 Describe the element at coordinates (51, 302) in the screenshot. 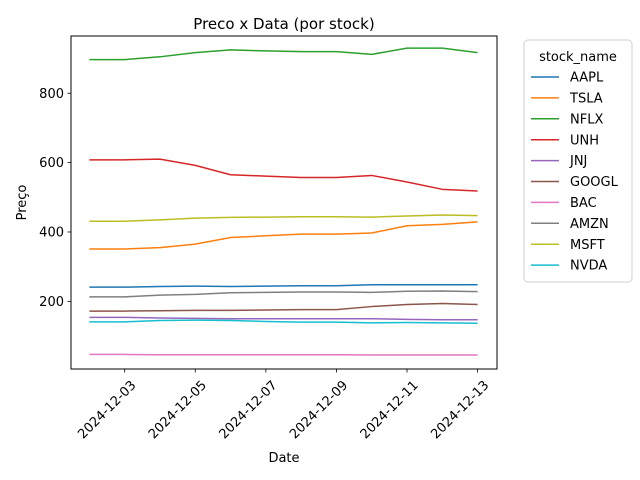

I see `y-tick-label: 200` at that location.